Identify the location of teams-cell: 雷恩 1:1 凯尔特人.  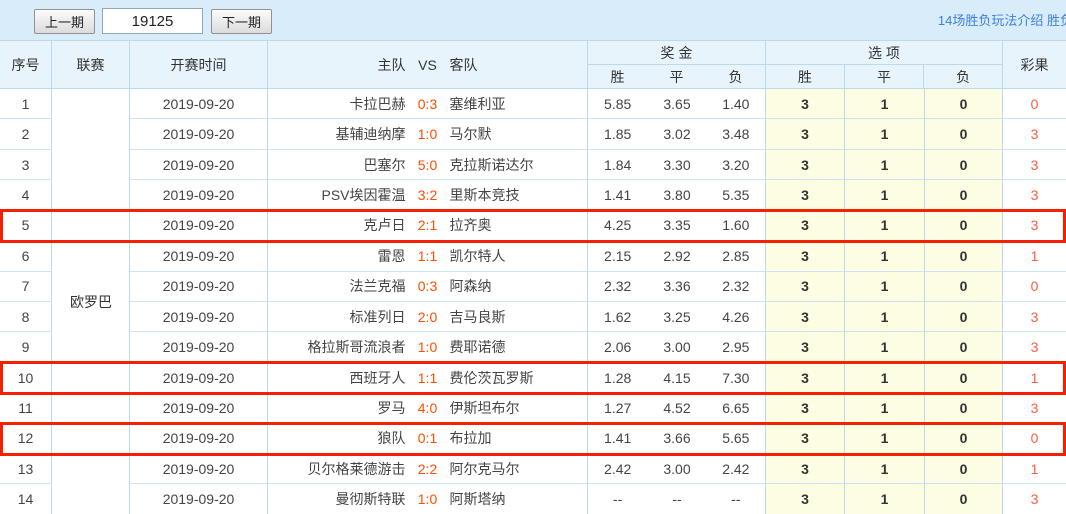
(428, 256).